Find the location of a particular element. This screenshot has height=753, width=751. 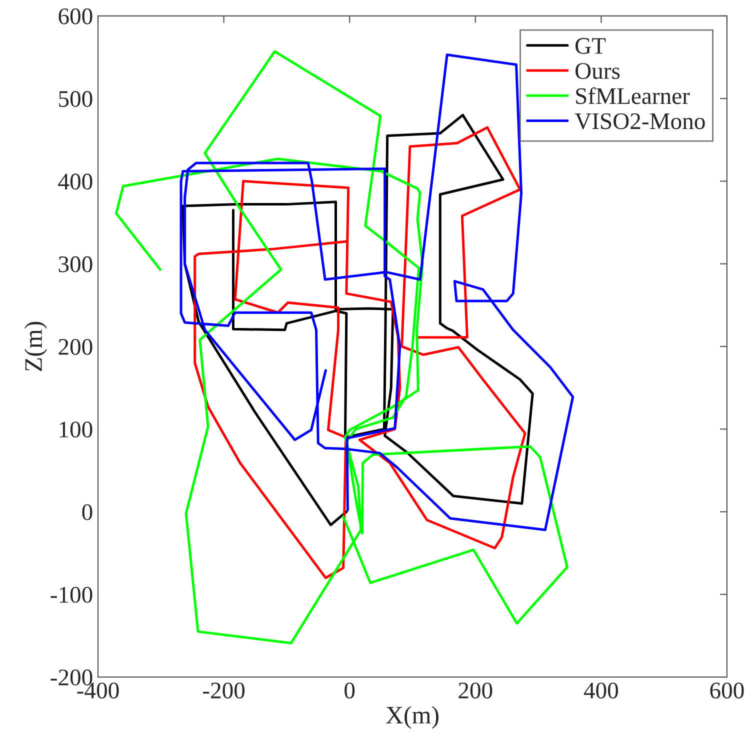

y-tick-label: 300 is located at coordinates (75, 264).